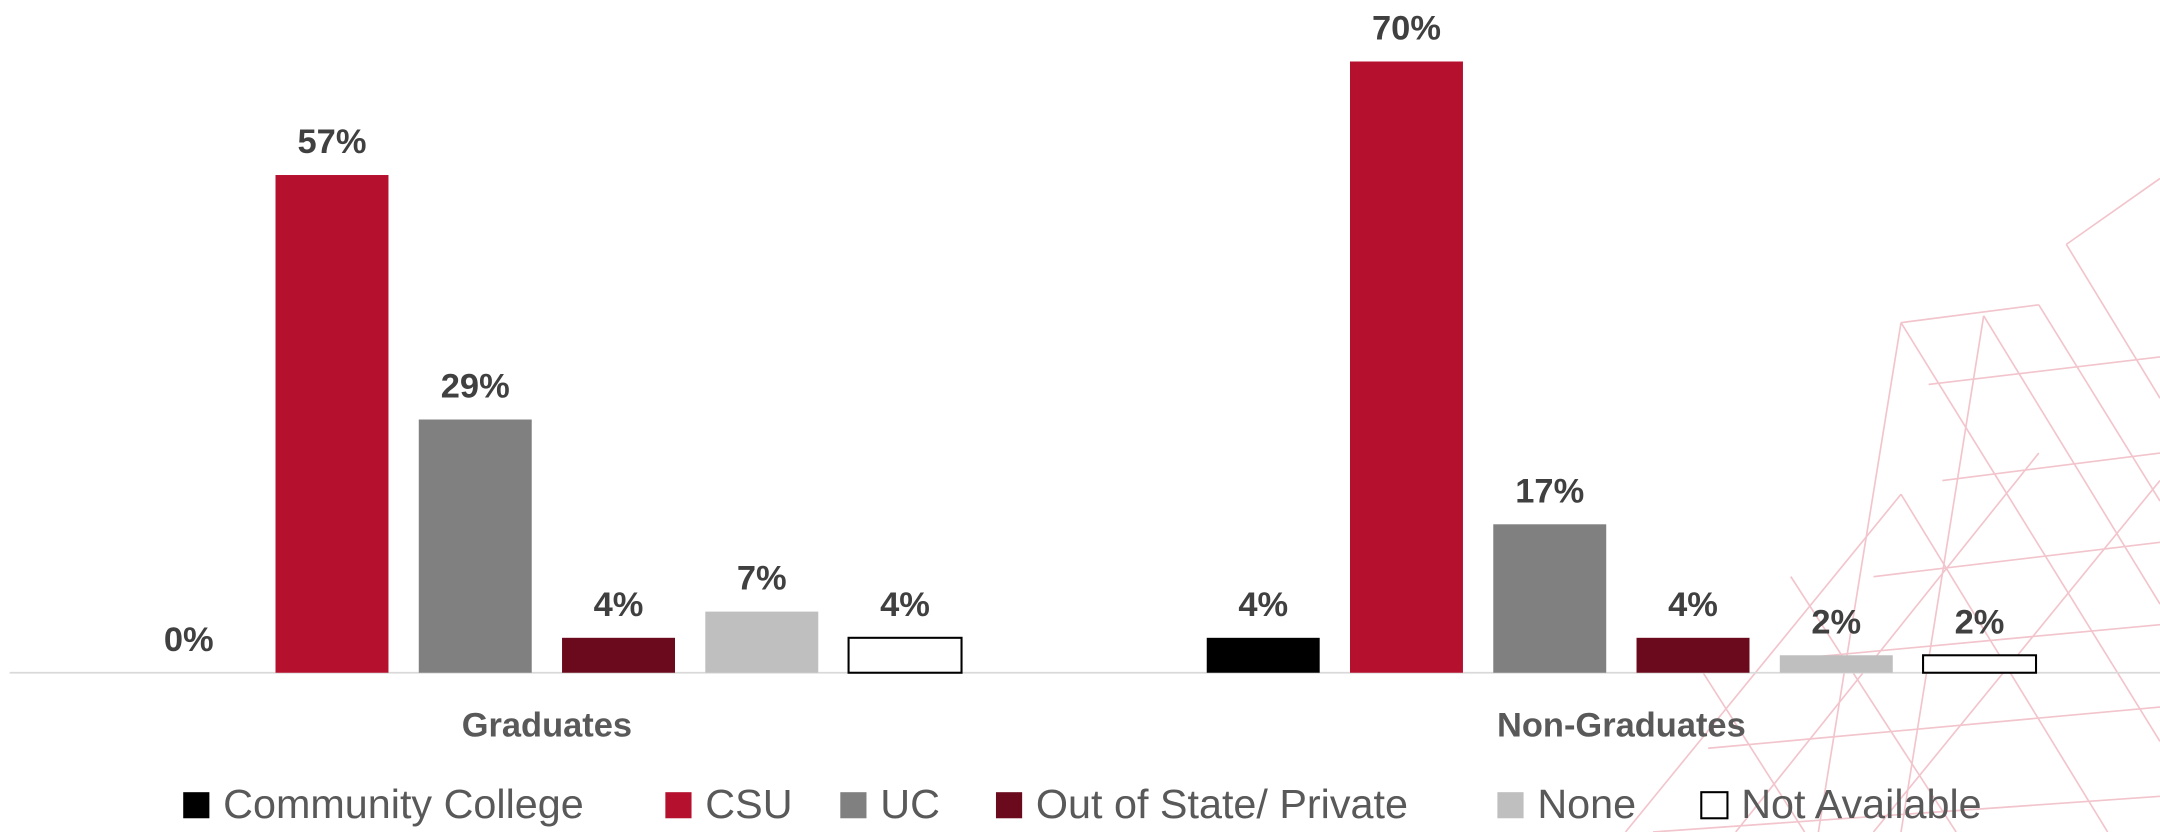 The height and width of the screenshot is (832, 2160). I want to click on x-tick-label: Non-Graduates, so click(1621, 726).